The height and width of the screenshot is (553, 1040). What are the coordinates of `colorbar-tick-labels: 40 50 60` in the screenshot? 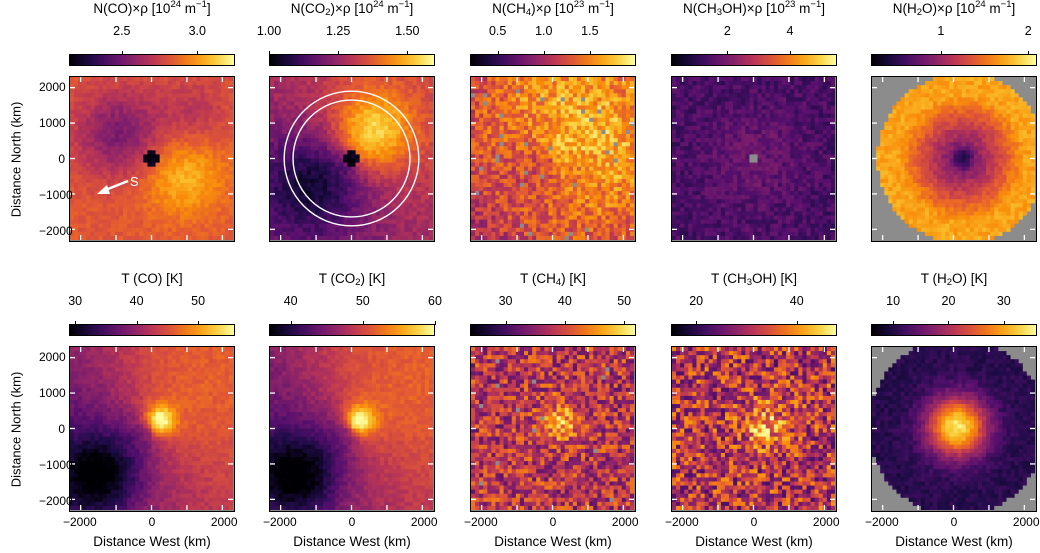 It's located at (355, 302).